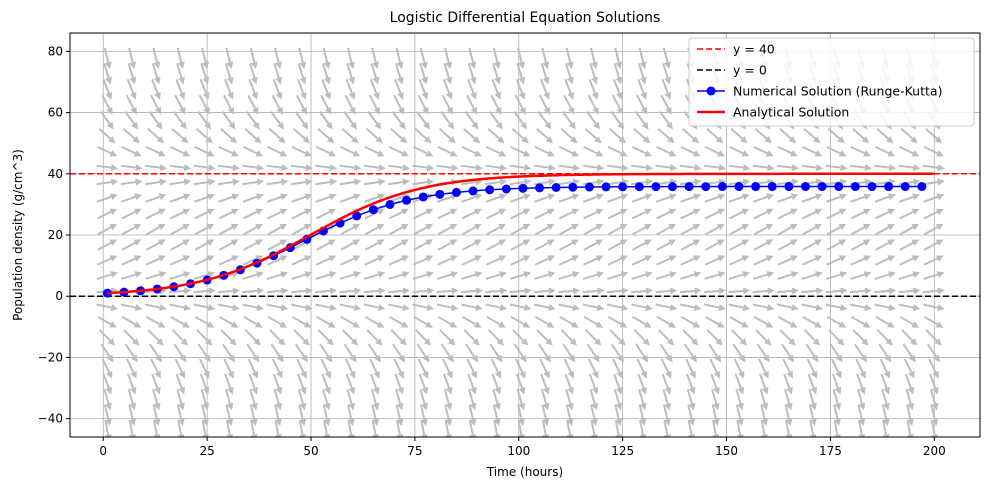 This screenshot has width=989, height=494. What do you see at coordinates (55, 235) in the screenshot?
I see `y-tick-label: 20` at bounding box center [55, 235].